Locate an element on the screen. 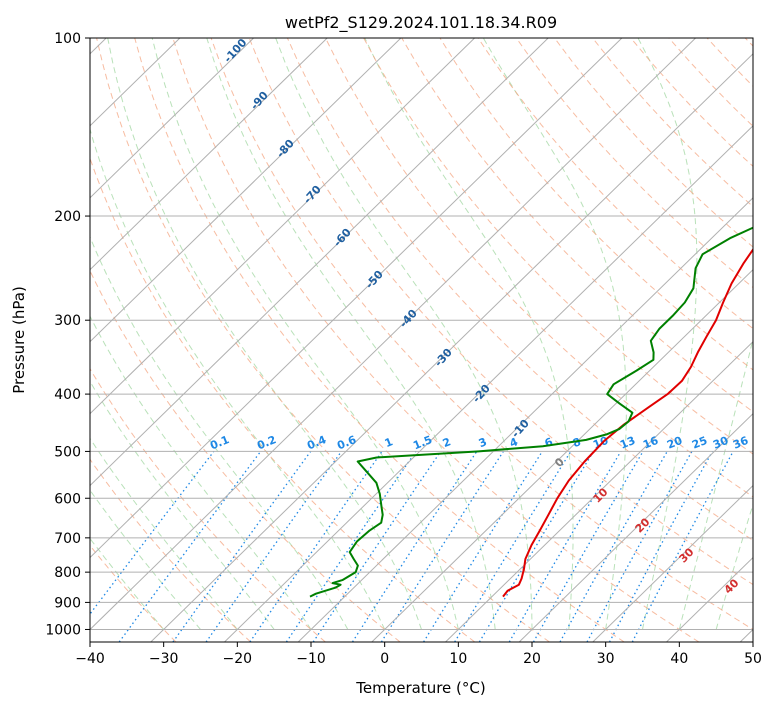  x-tick-label: 50 is located at coordinates (753, 659).